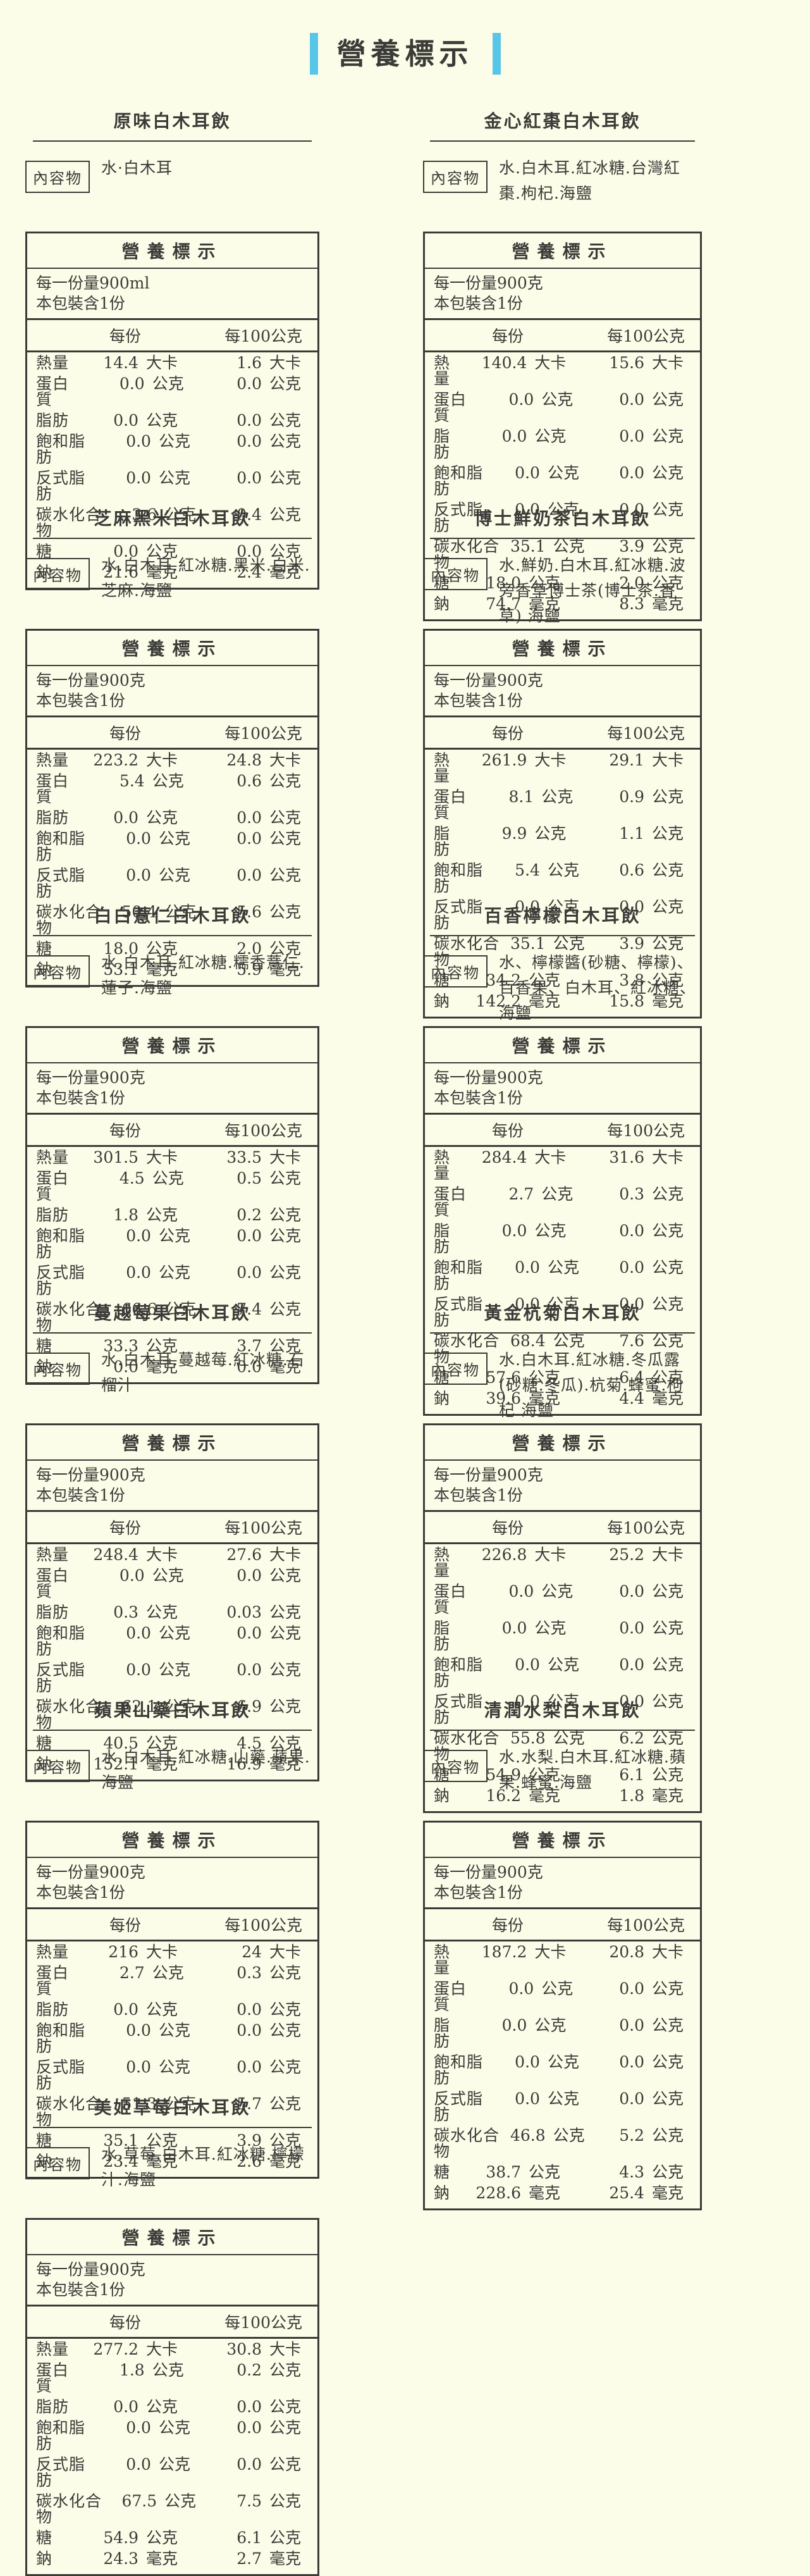 The width and height of the screenshot is (810, 2576). I want to click on contents-label: 內容物, so click(456, 1369).